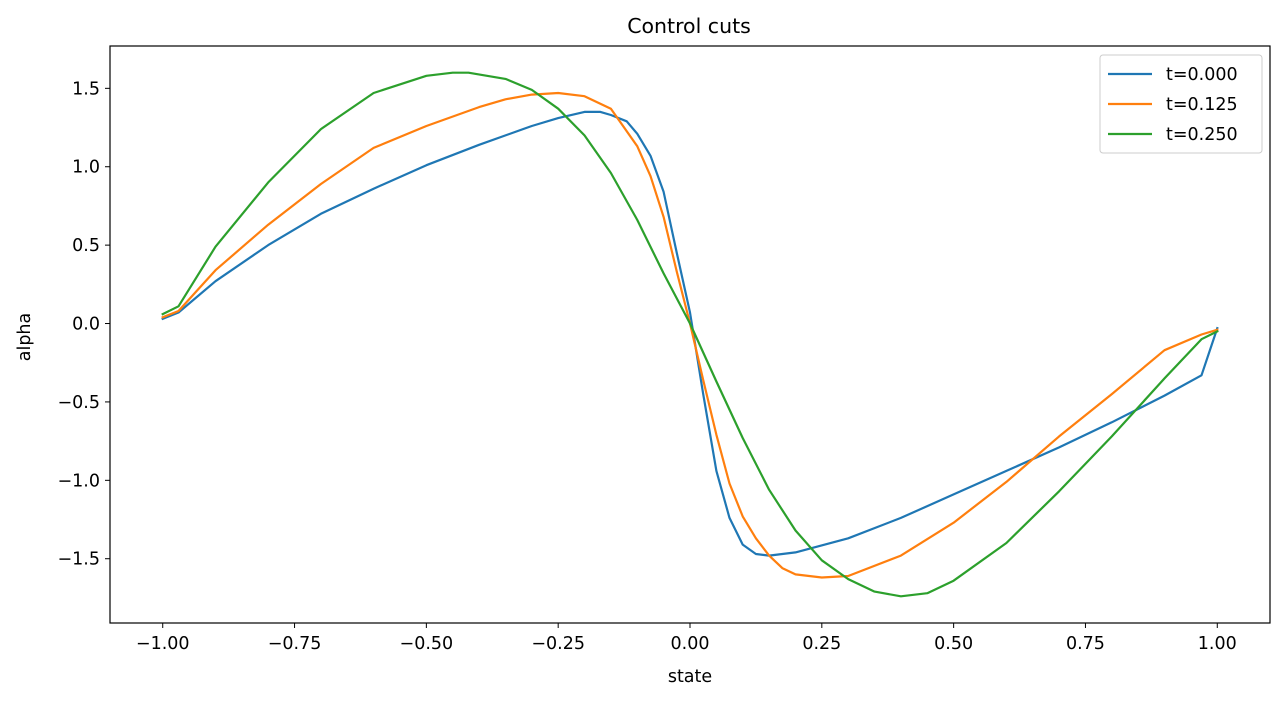  What do you see at coordinates (427, 644) in the screenshot?
I see `x-tick-label: −0.50` at bounding box center [427, 644].